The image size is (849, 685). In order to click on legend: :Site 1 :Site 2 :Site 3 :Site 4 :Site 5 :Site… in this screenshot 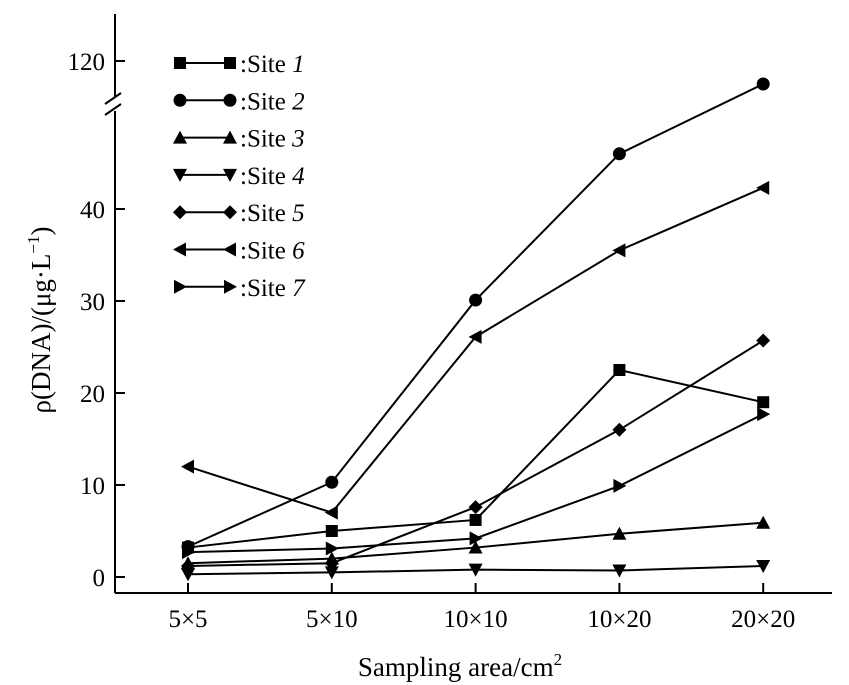, I will do `click(239, 176)`.